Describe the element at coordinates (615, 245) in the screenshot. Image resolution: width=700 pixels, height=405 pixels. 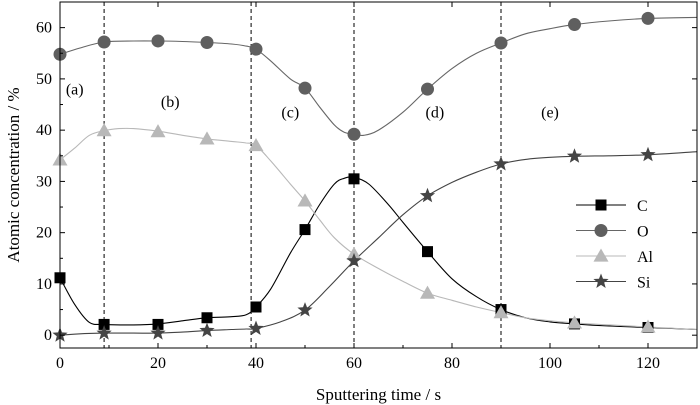
I see `legend: CO Al Si` at that location.